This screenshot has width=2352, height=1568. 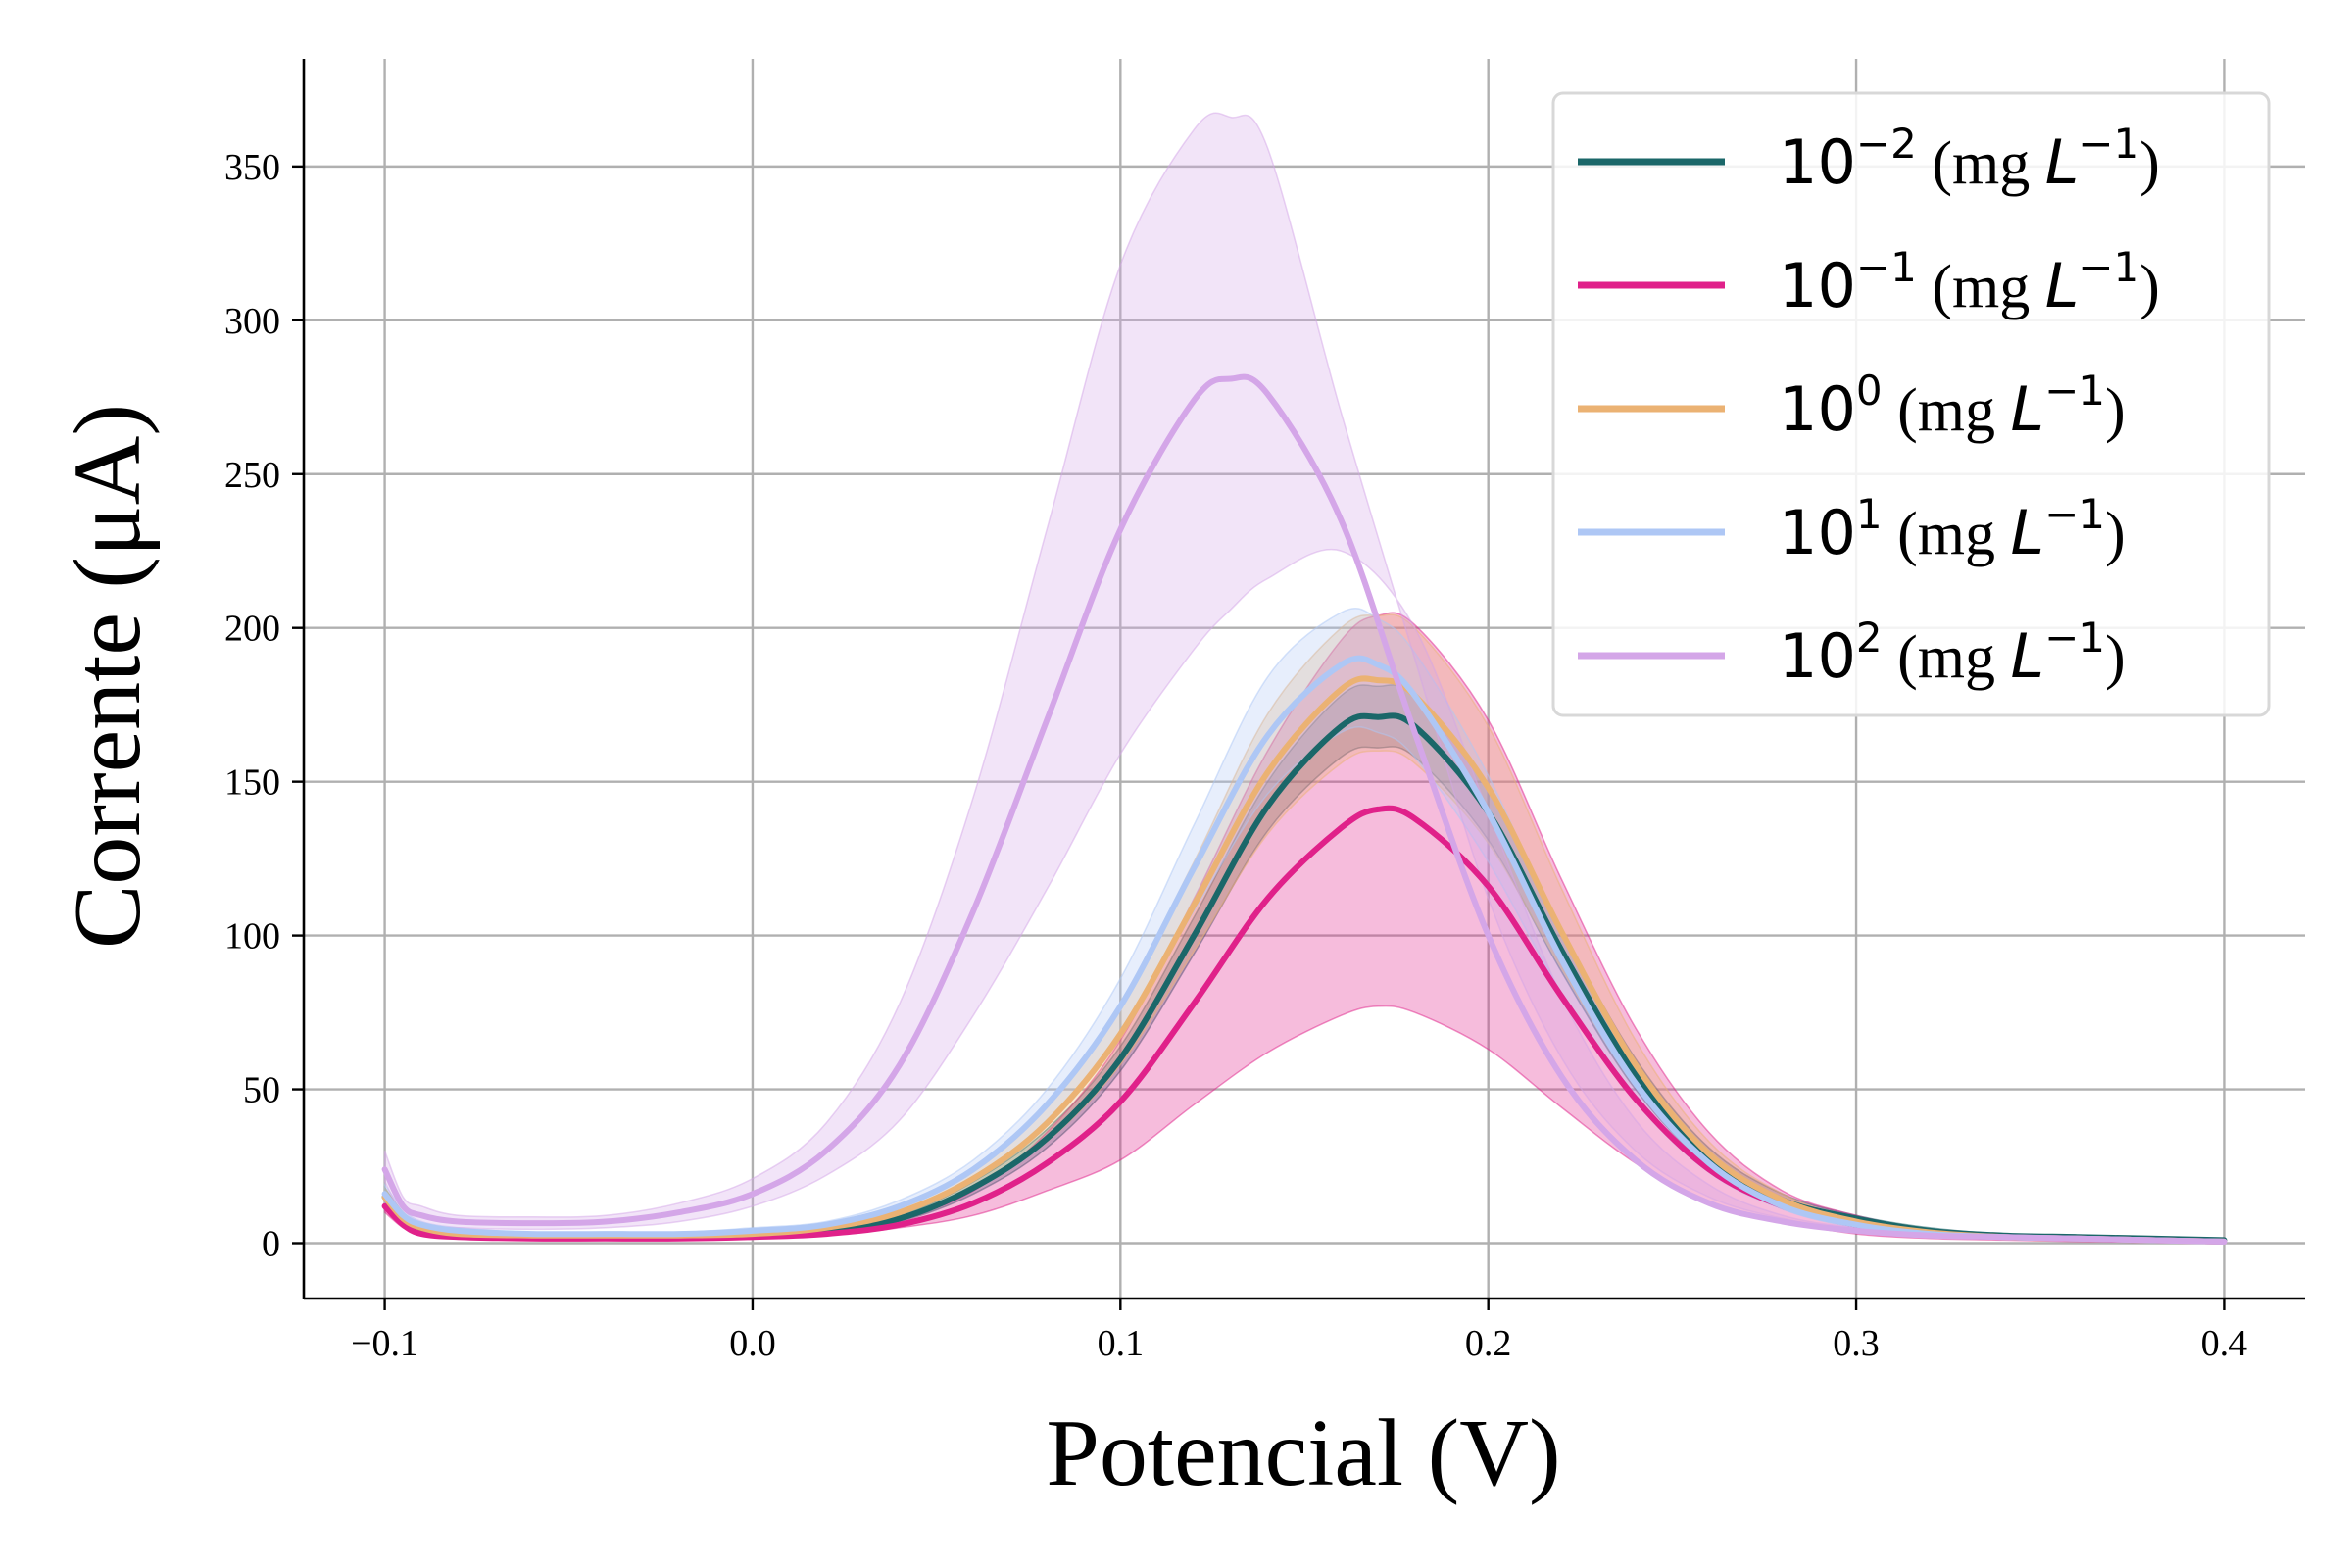 I want to click on legend-label-2: 100 (mg L−1), so click(x=1952, y=406).